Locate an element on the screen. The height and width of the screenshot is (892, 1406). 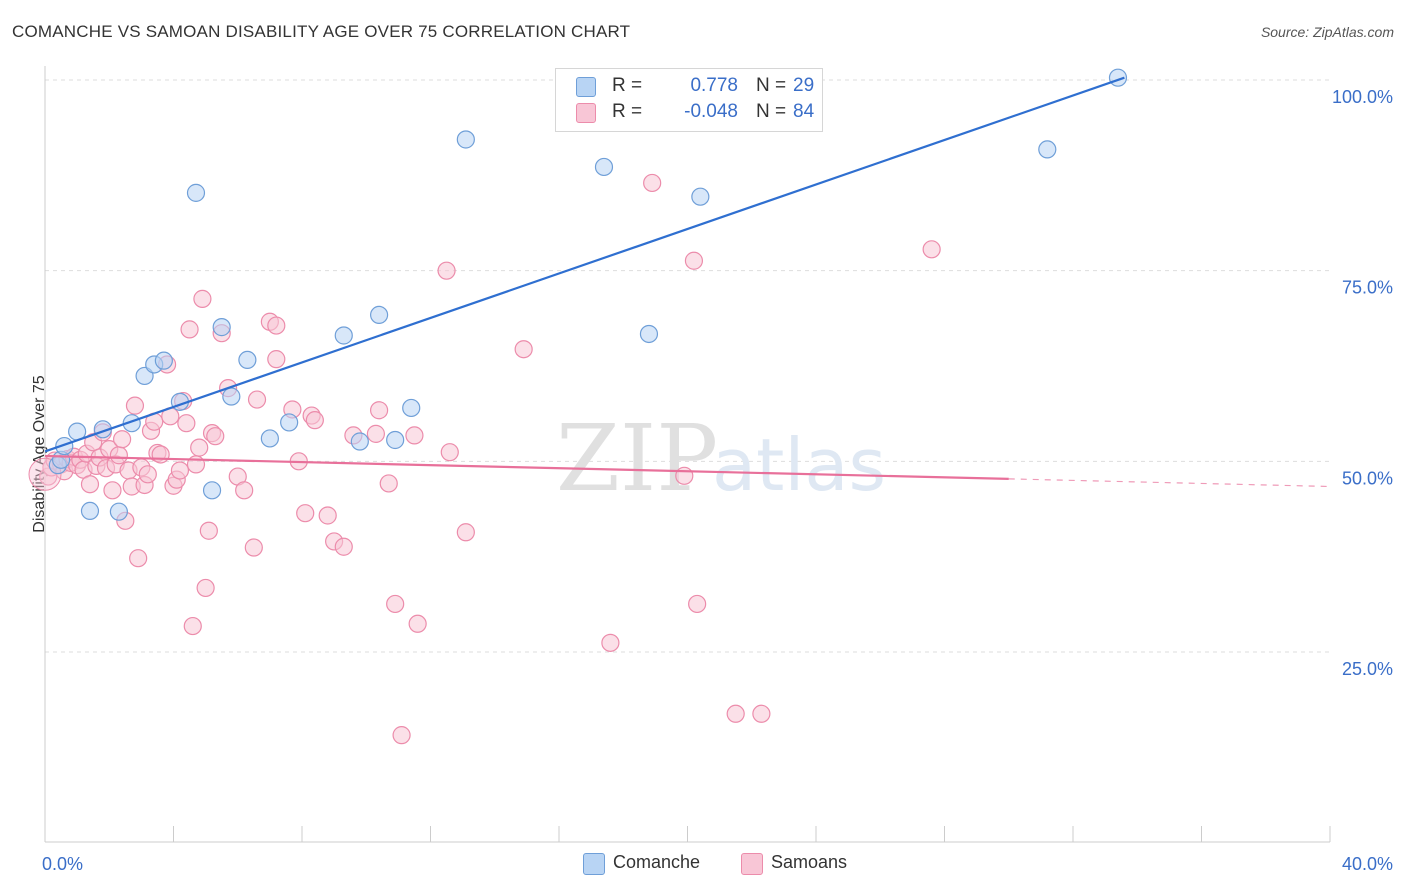
x-tick-label: 0.0% is located at coordinates (62, 864).